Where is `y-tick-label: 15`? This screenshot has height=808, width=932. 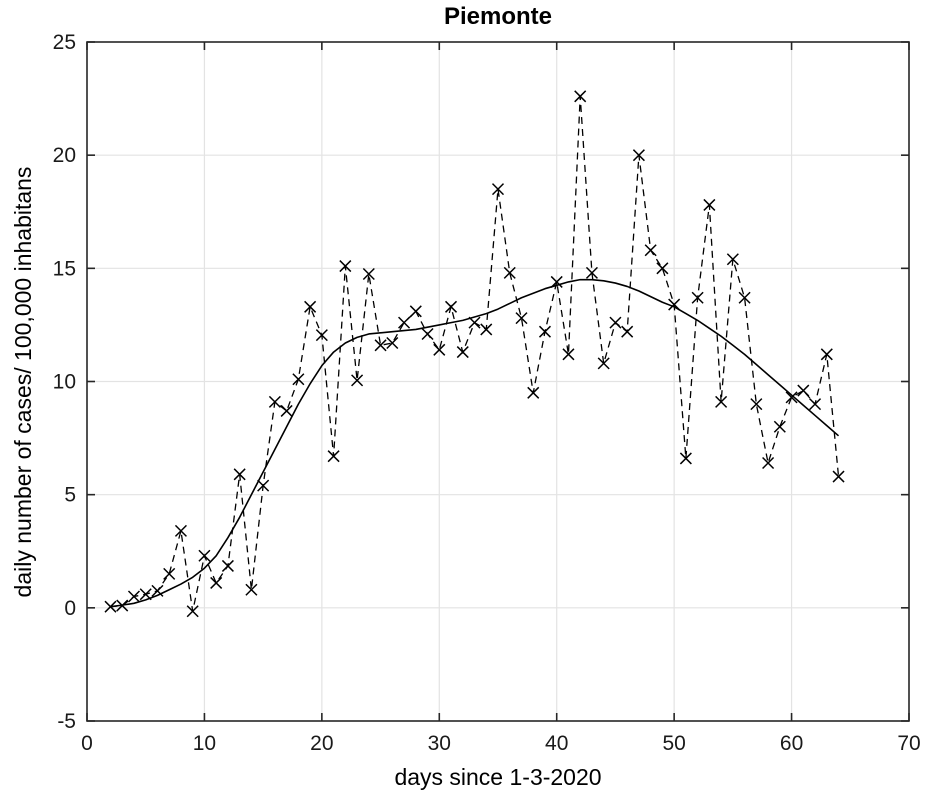
y-tick-label: 15 is located at coordinates (64, 268).